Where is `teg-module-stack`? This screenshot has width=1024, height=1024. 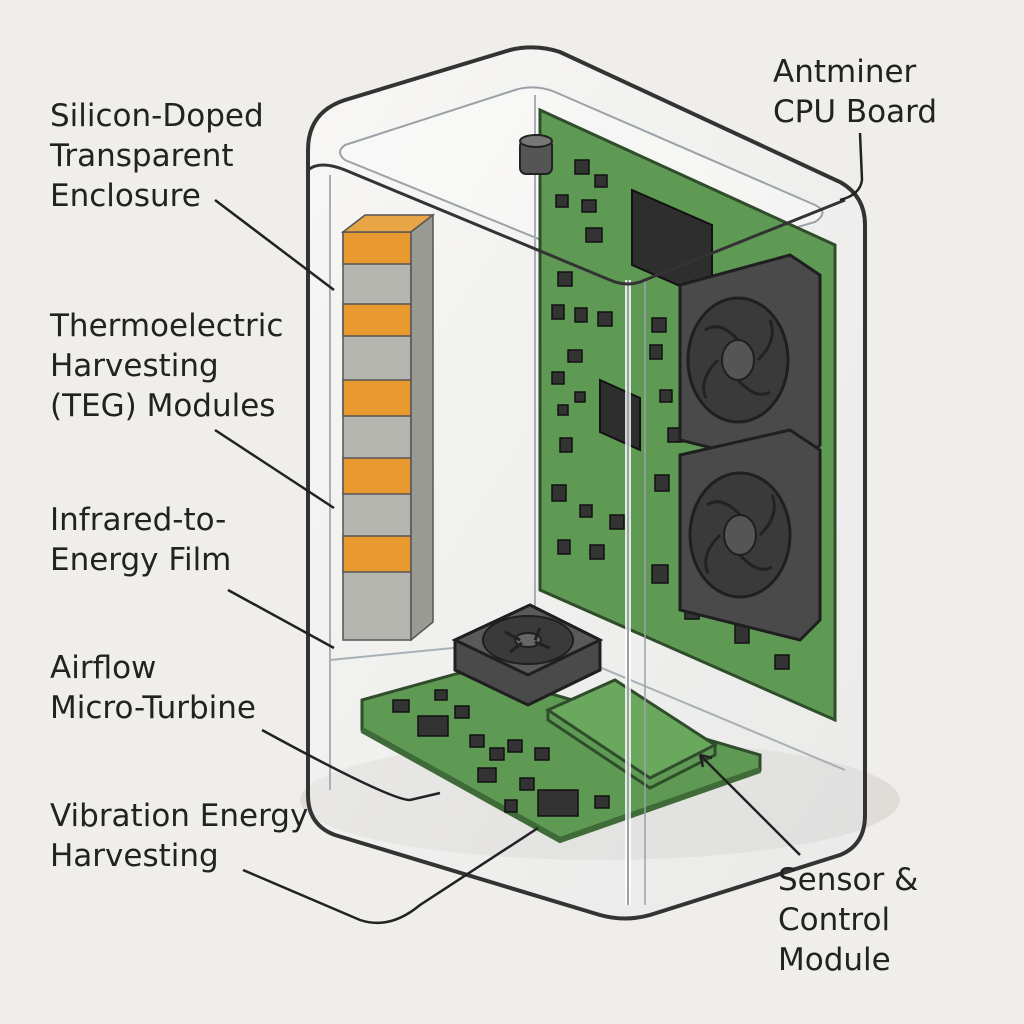 teg-module-stack is located at coordinates (388, 427).